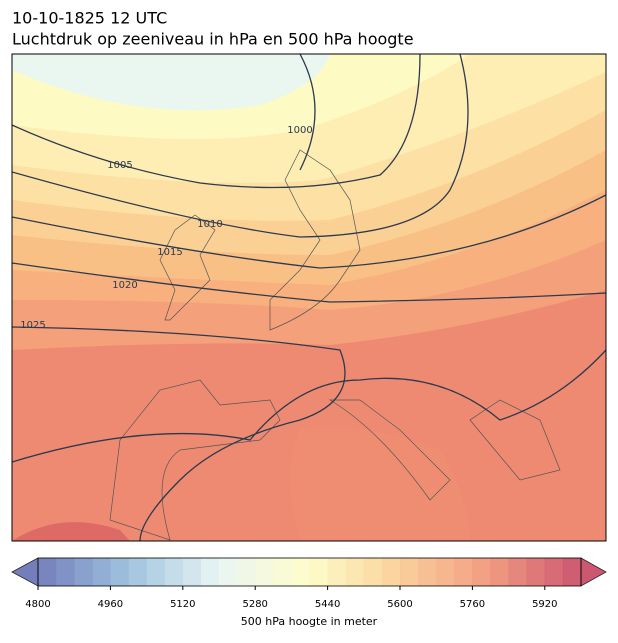 The image size is (618, 643). Describe the element at coordinates (119, 165) in the screenshot. I see `isobar-label: 1005` at that location.